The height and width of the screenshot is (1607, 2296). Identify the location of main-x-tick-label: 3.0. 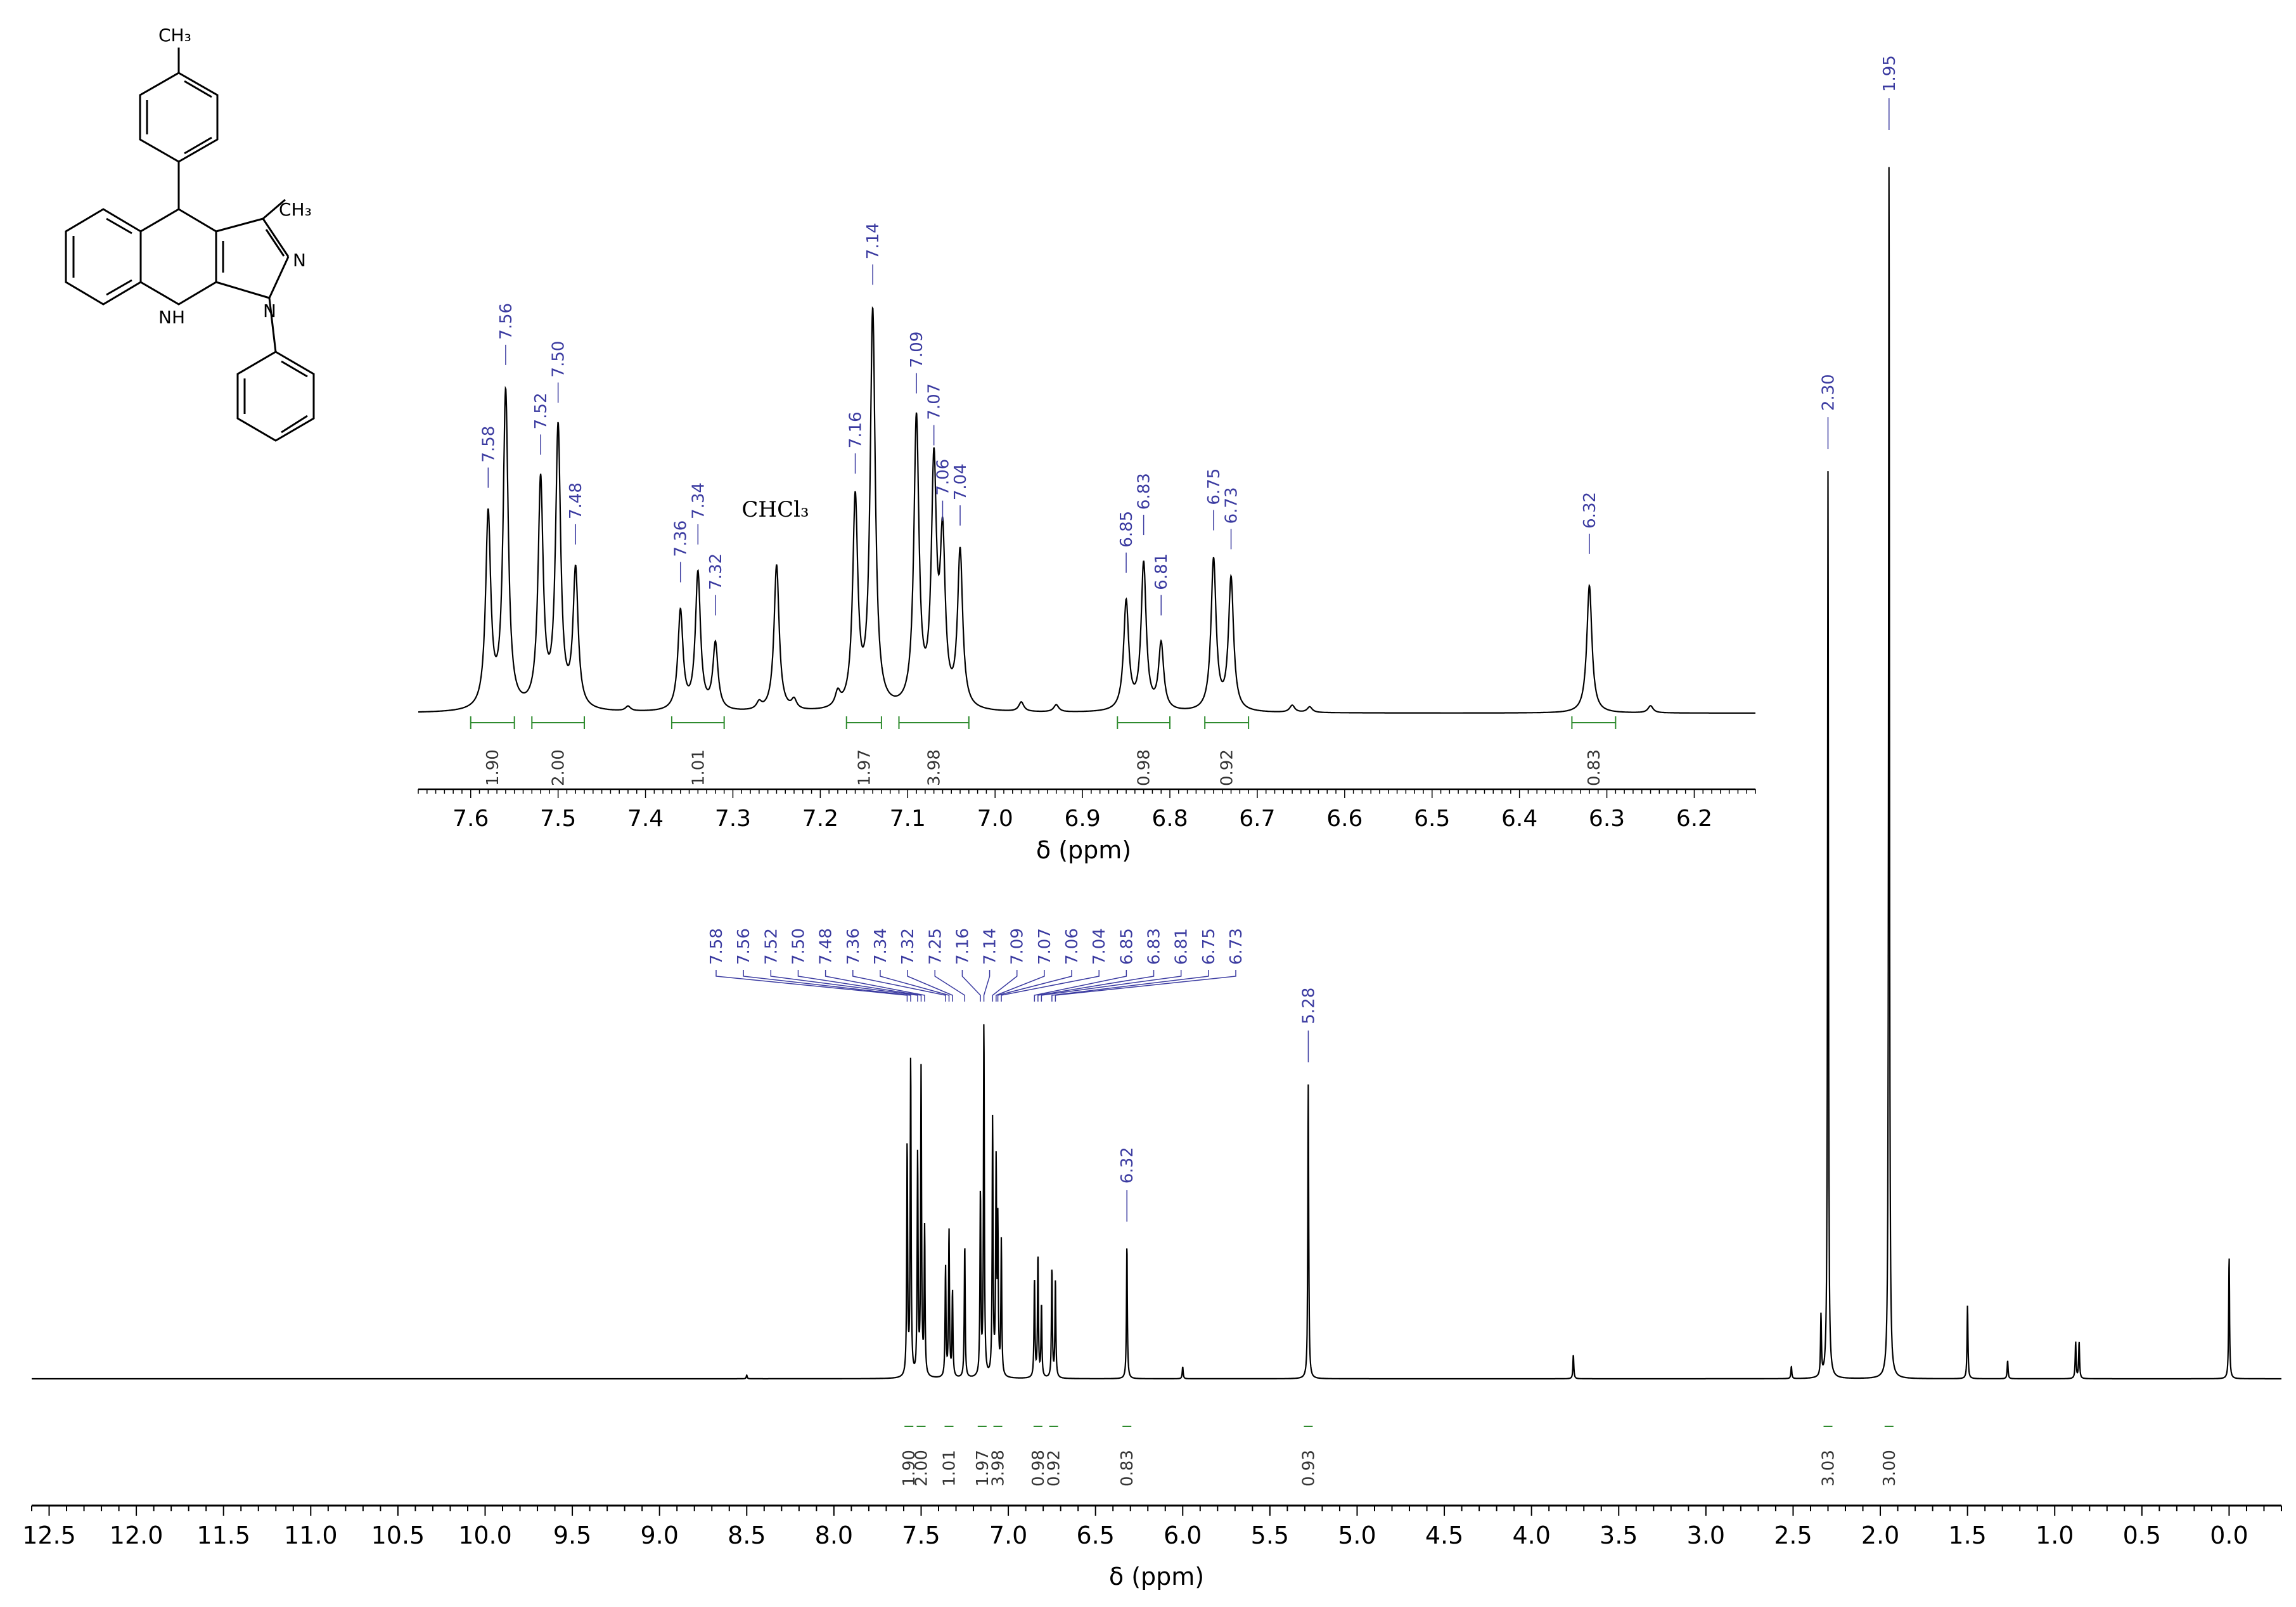
(1706, 1535).